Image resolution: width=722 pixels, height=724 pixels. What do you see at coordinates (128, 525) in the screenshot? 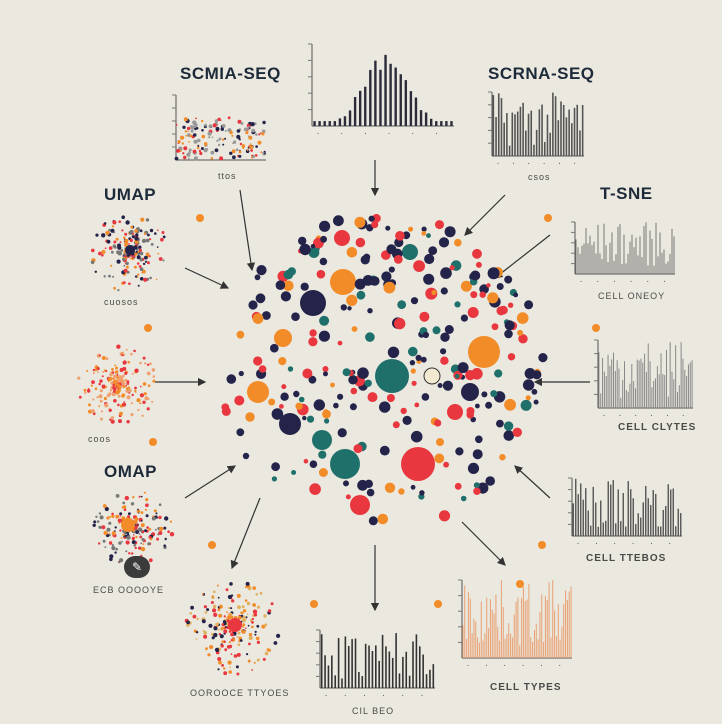
I see `omap-core` at bounding box center [128, 525].